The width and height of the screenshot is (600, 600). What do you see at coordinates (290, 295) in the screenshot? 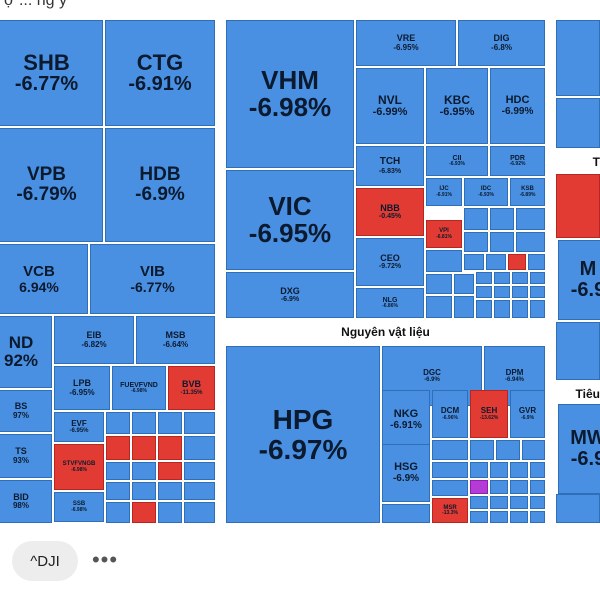
I see `heatmap-tile-dxg: DXG -6.9%` at bounding box center [290, 295].